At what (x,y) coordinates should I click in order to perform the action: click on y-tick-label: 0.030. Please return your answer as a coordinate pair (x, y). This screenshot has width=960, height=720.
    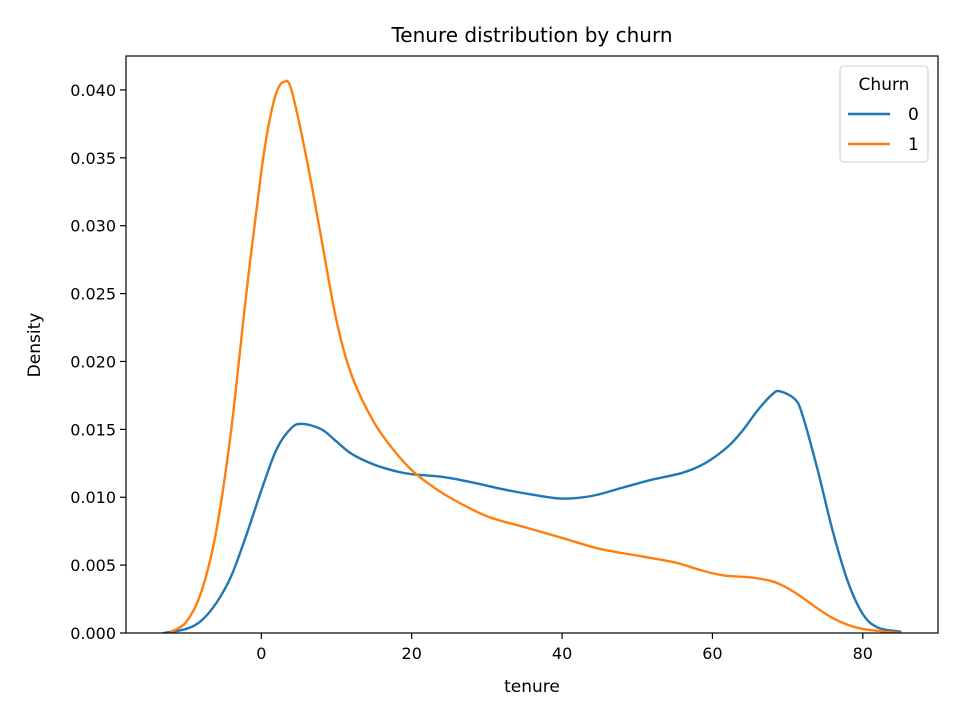
    Looking at the image, I should click on (93, 226).